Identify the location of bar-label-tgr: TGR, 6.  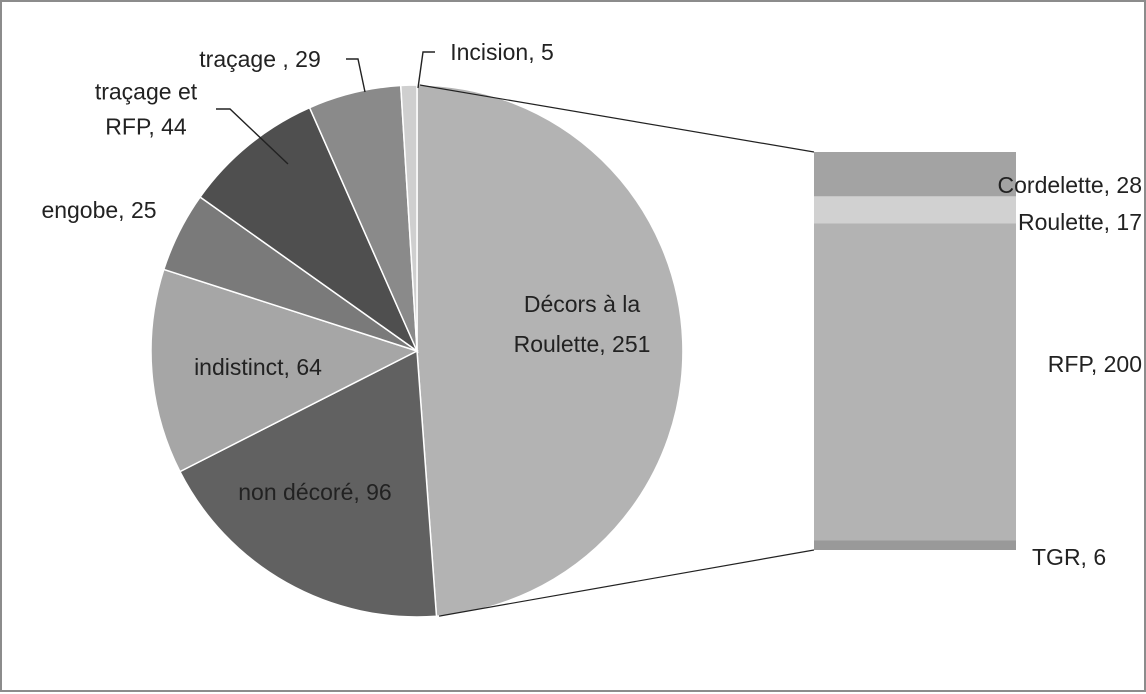
(1069, 557).